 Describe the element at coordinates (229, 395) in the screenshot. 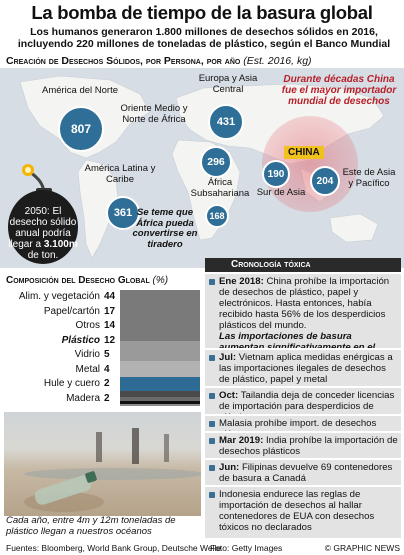

I see `timeline-date: Oct:` at that location.